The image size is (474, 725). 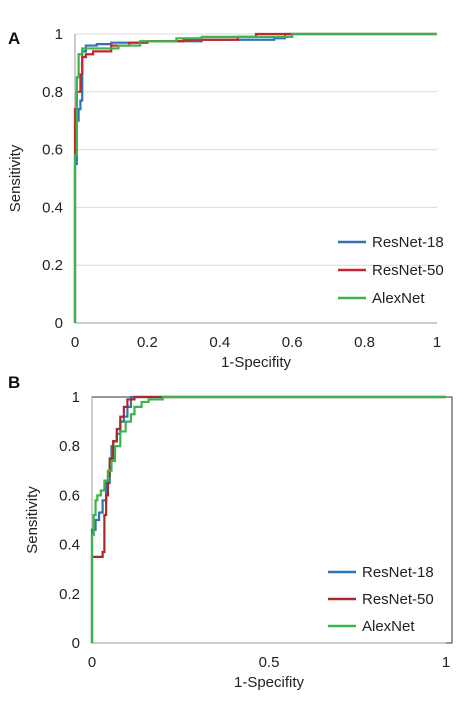 I want to click on x-tick-label: 0.2, so click(x=147, y=342).